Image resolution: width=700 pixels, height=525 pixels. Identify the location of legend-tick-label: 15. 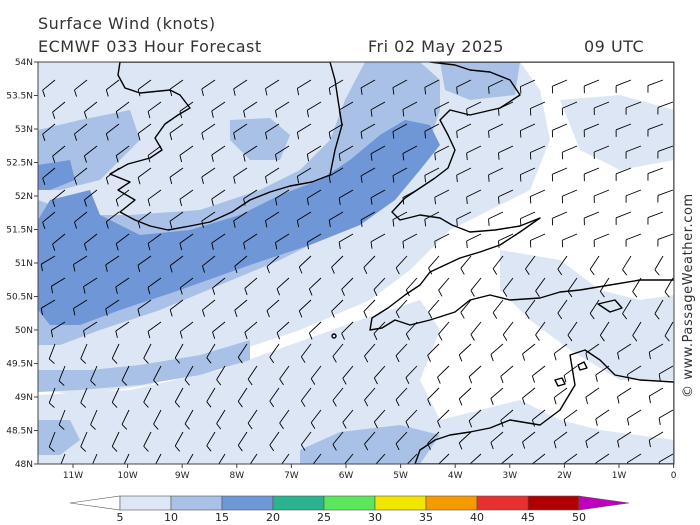
(222, 517).